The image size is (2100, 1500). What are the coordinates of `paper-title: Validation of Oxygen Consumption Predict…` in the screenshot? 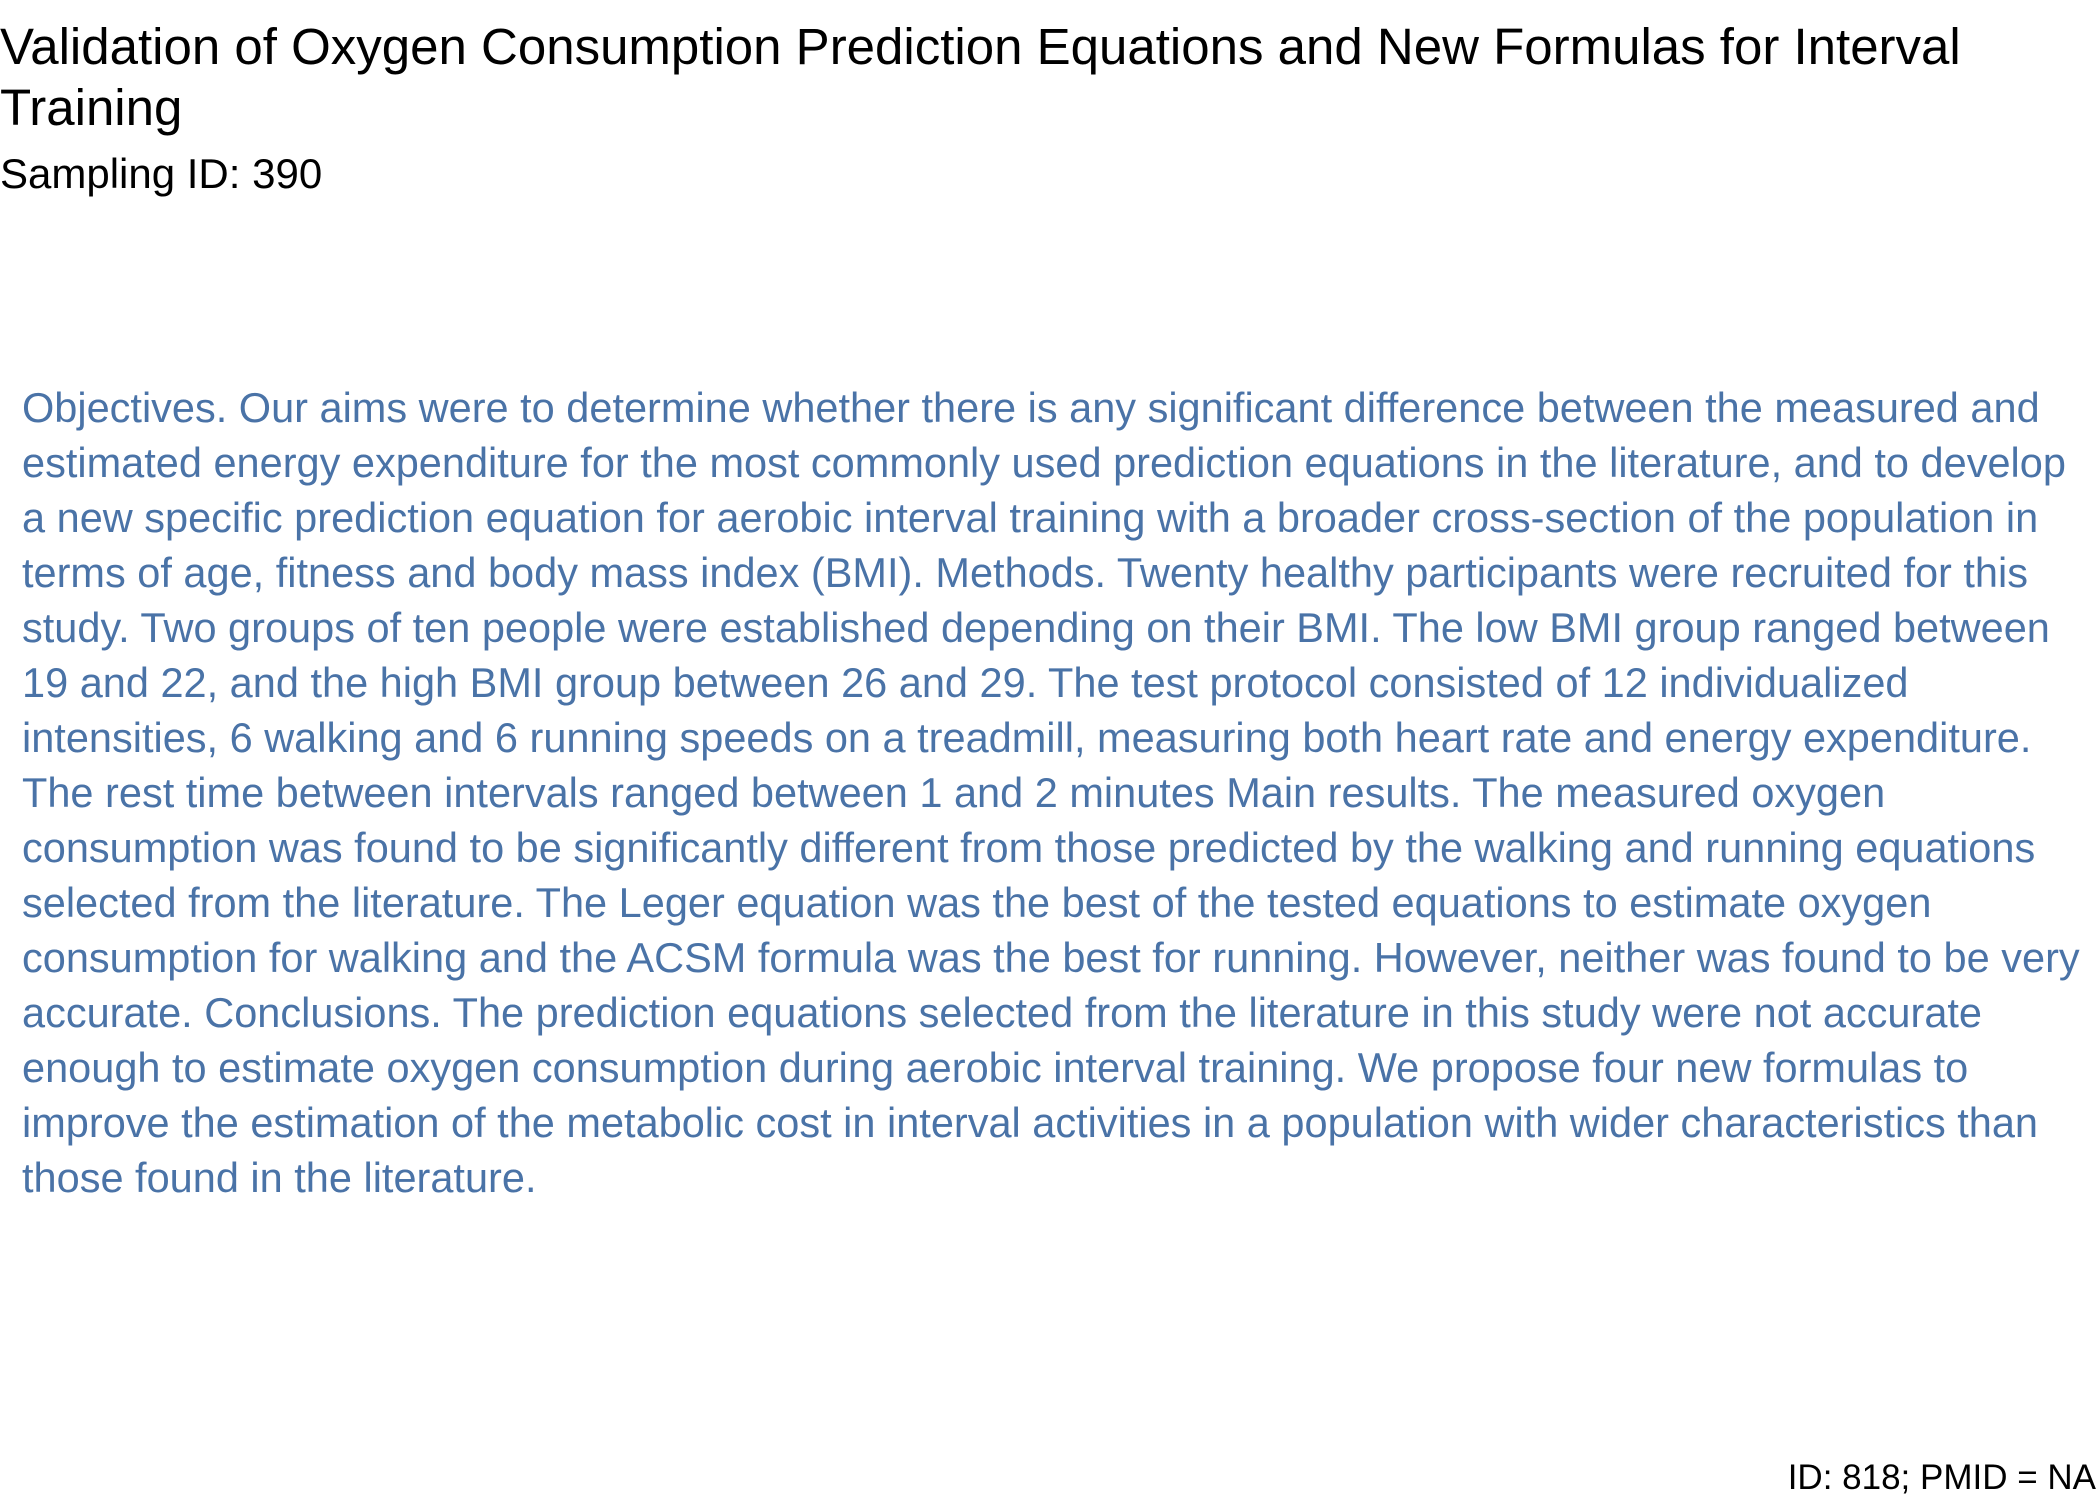 It's located at (980, 77).